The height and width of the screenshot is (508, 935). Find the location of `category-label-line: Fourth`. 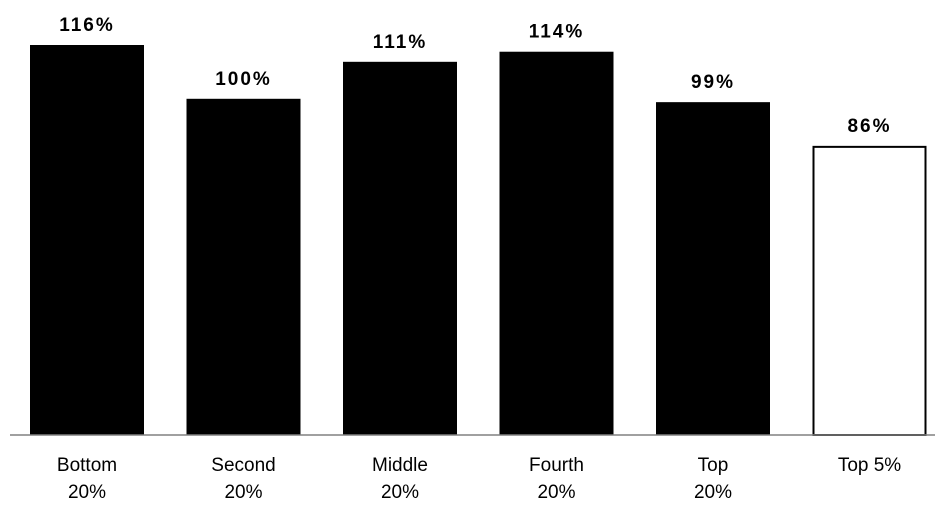

category-label-line: Fourth is located at coordinates (556, 465).